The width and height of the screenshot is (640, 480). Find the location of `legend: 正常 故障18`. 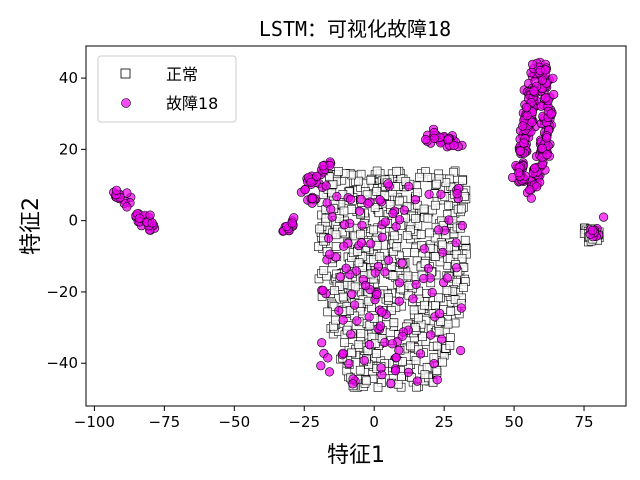

legend: 正常 故障18 is located at coordinates (167, 89).